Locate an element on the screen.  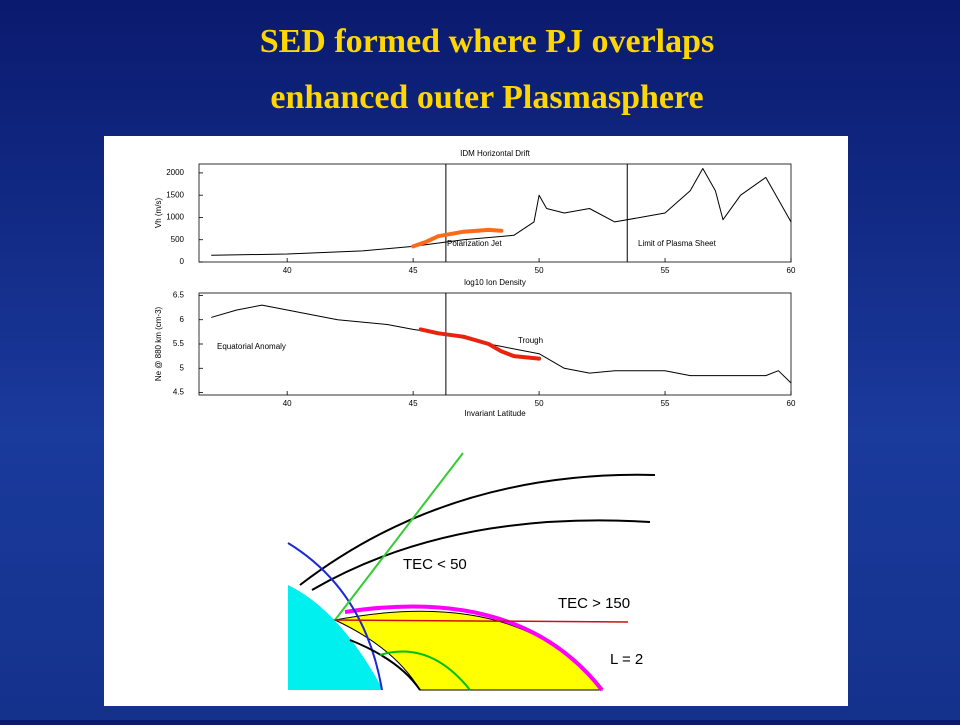
y-tick-label: 5 is located at coordinates (182, 367).